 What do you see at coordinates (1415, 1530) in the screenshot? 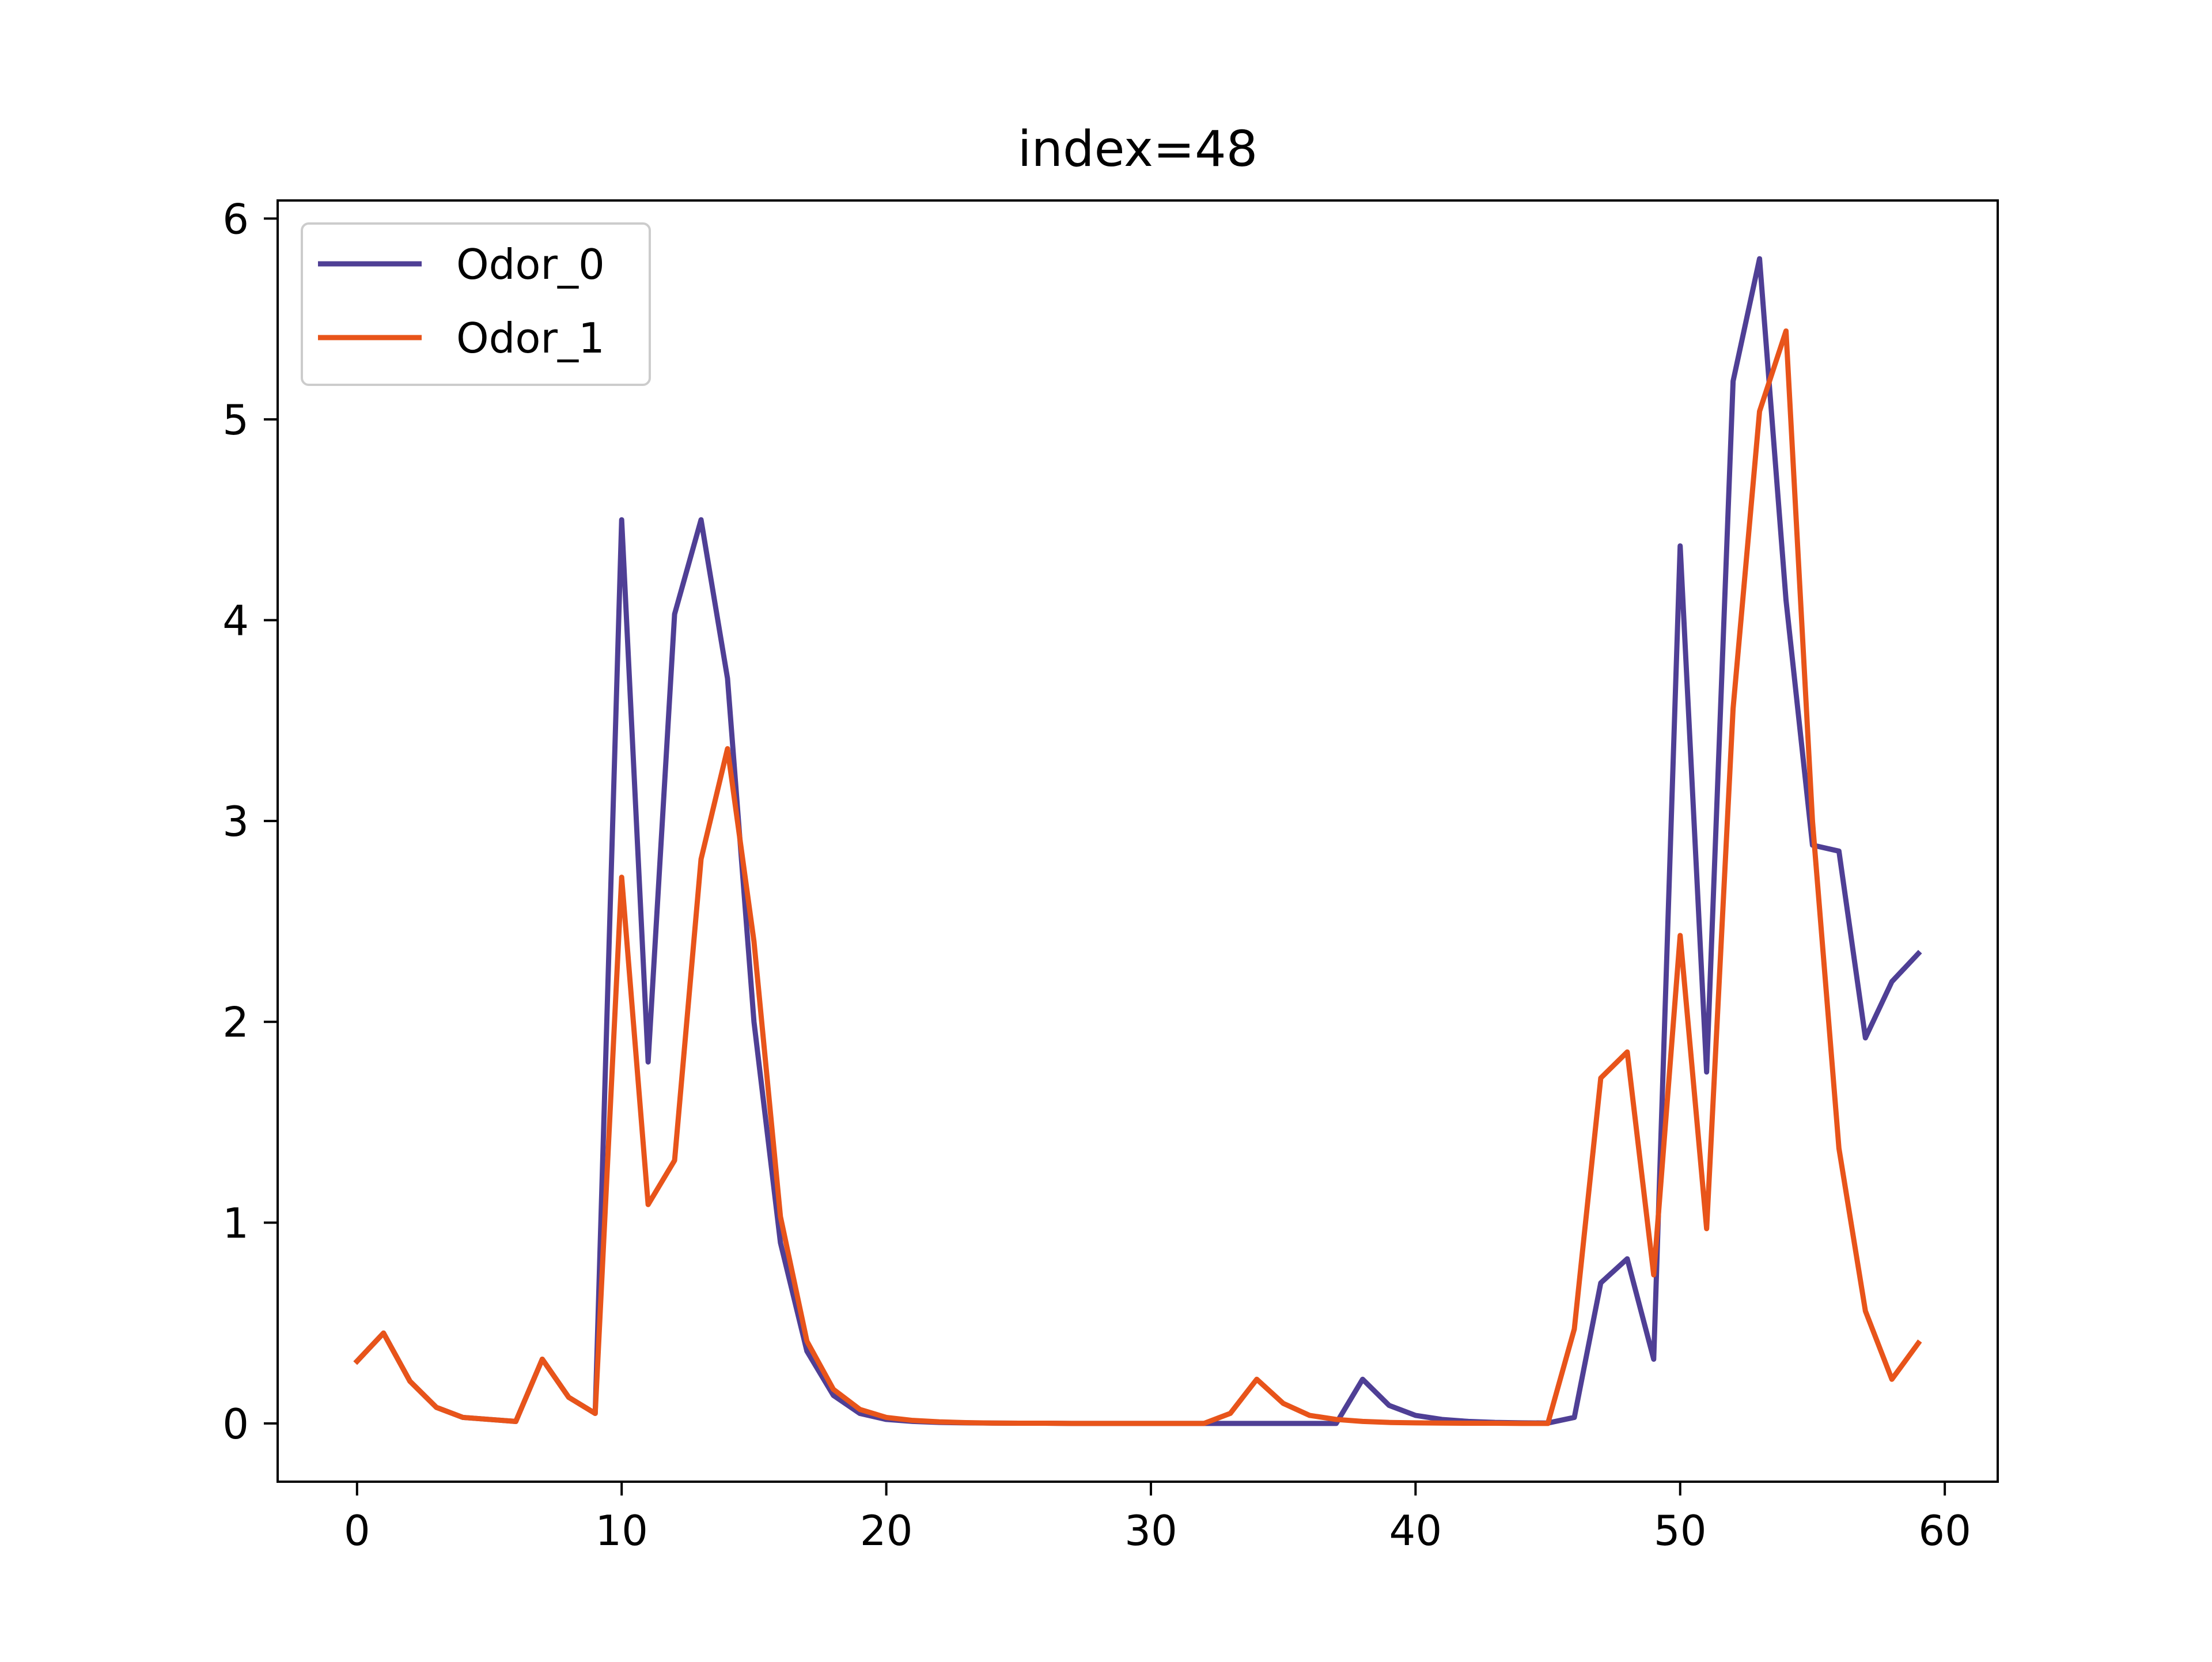
I see `x-tick-label: 40` at bounding box center [1415, 1530].